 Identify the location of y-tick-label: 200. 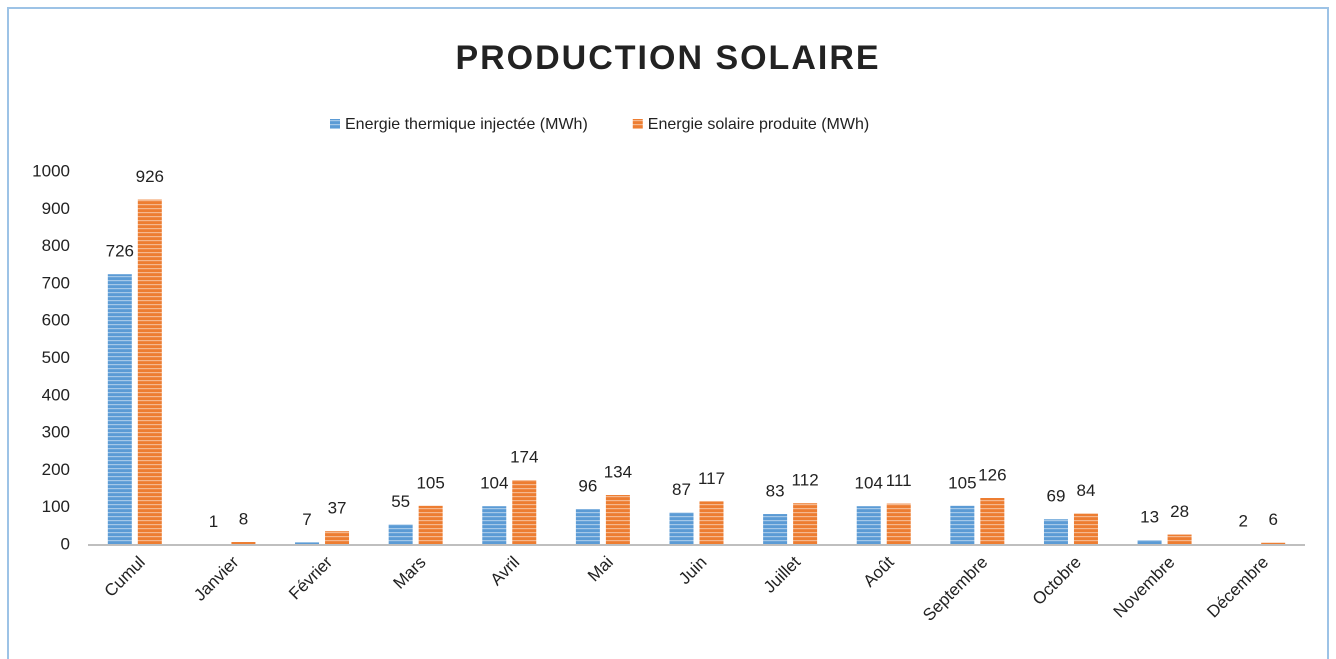
(56, 469).